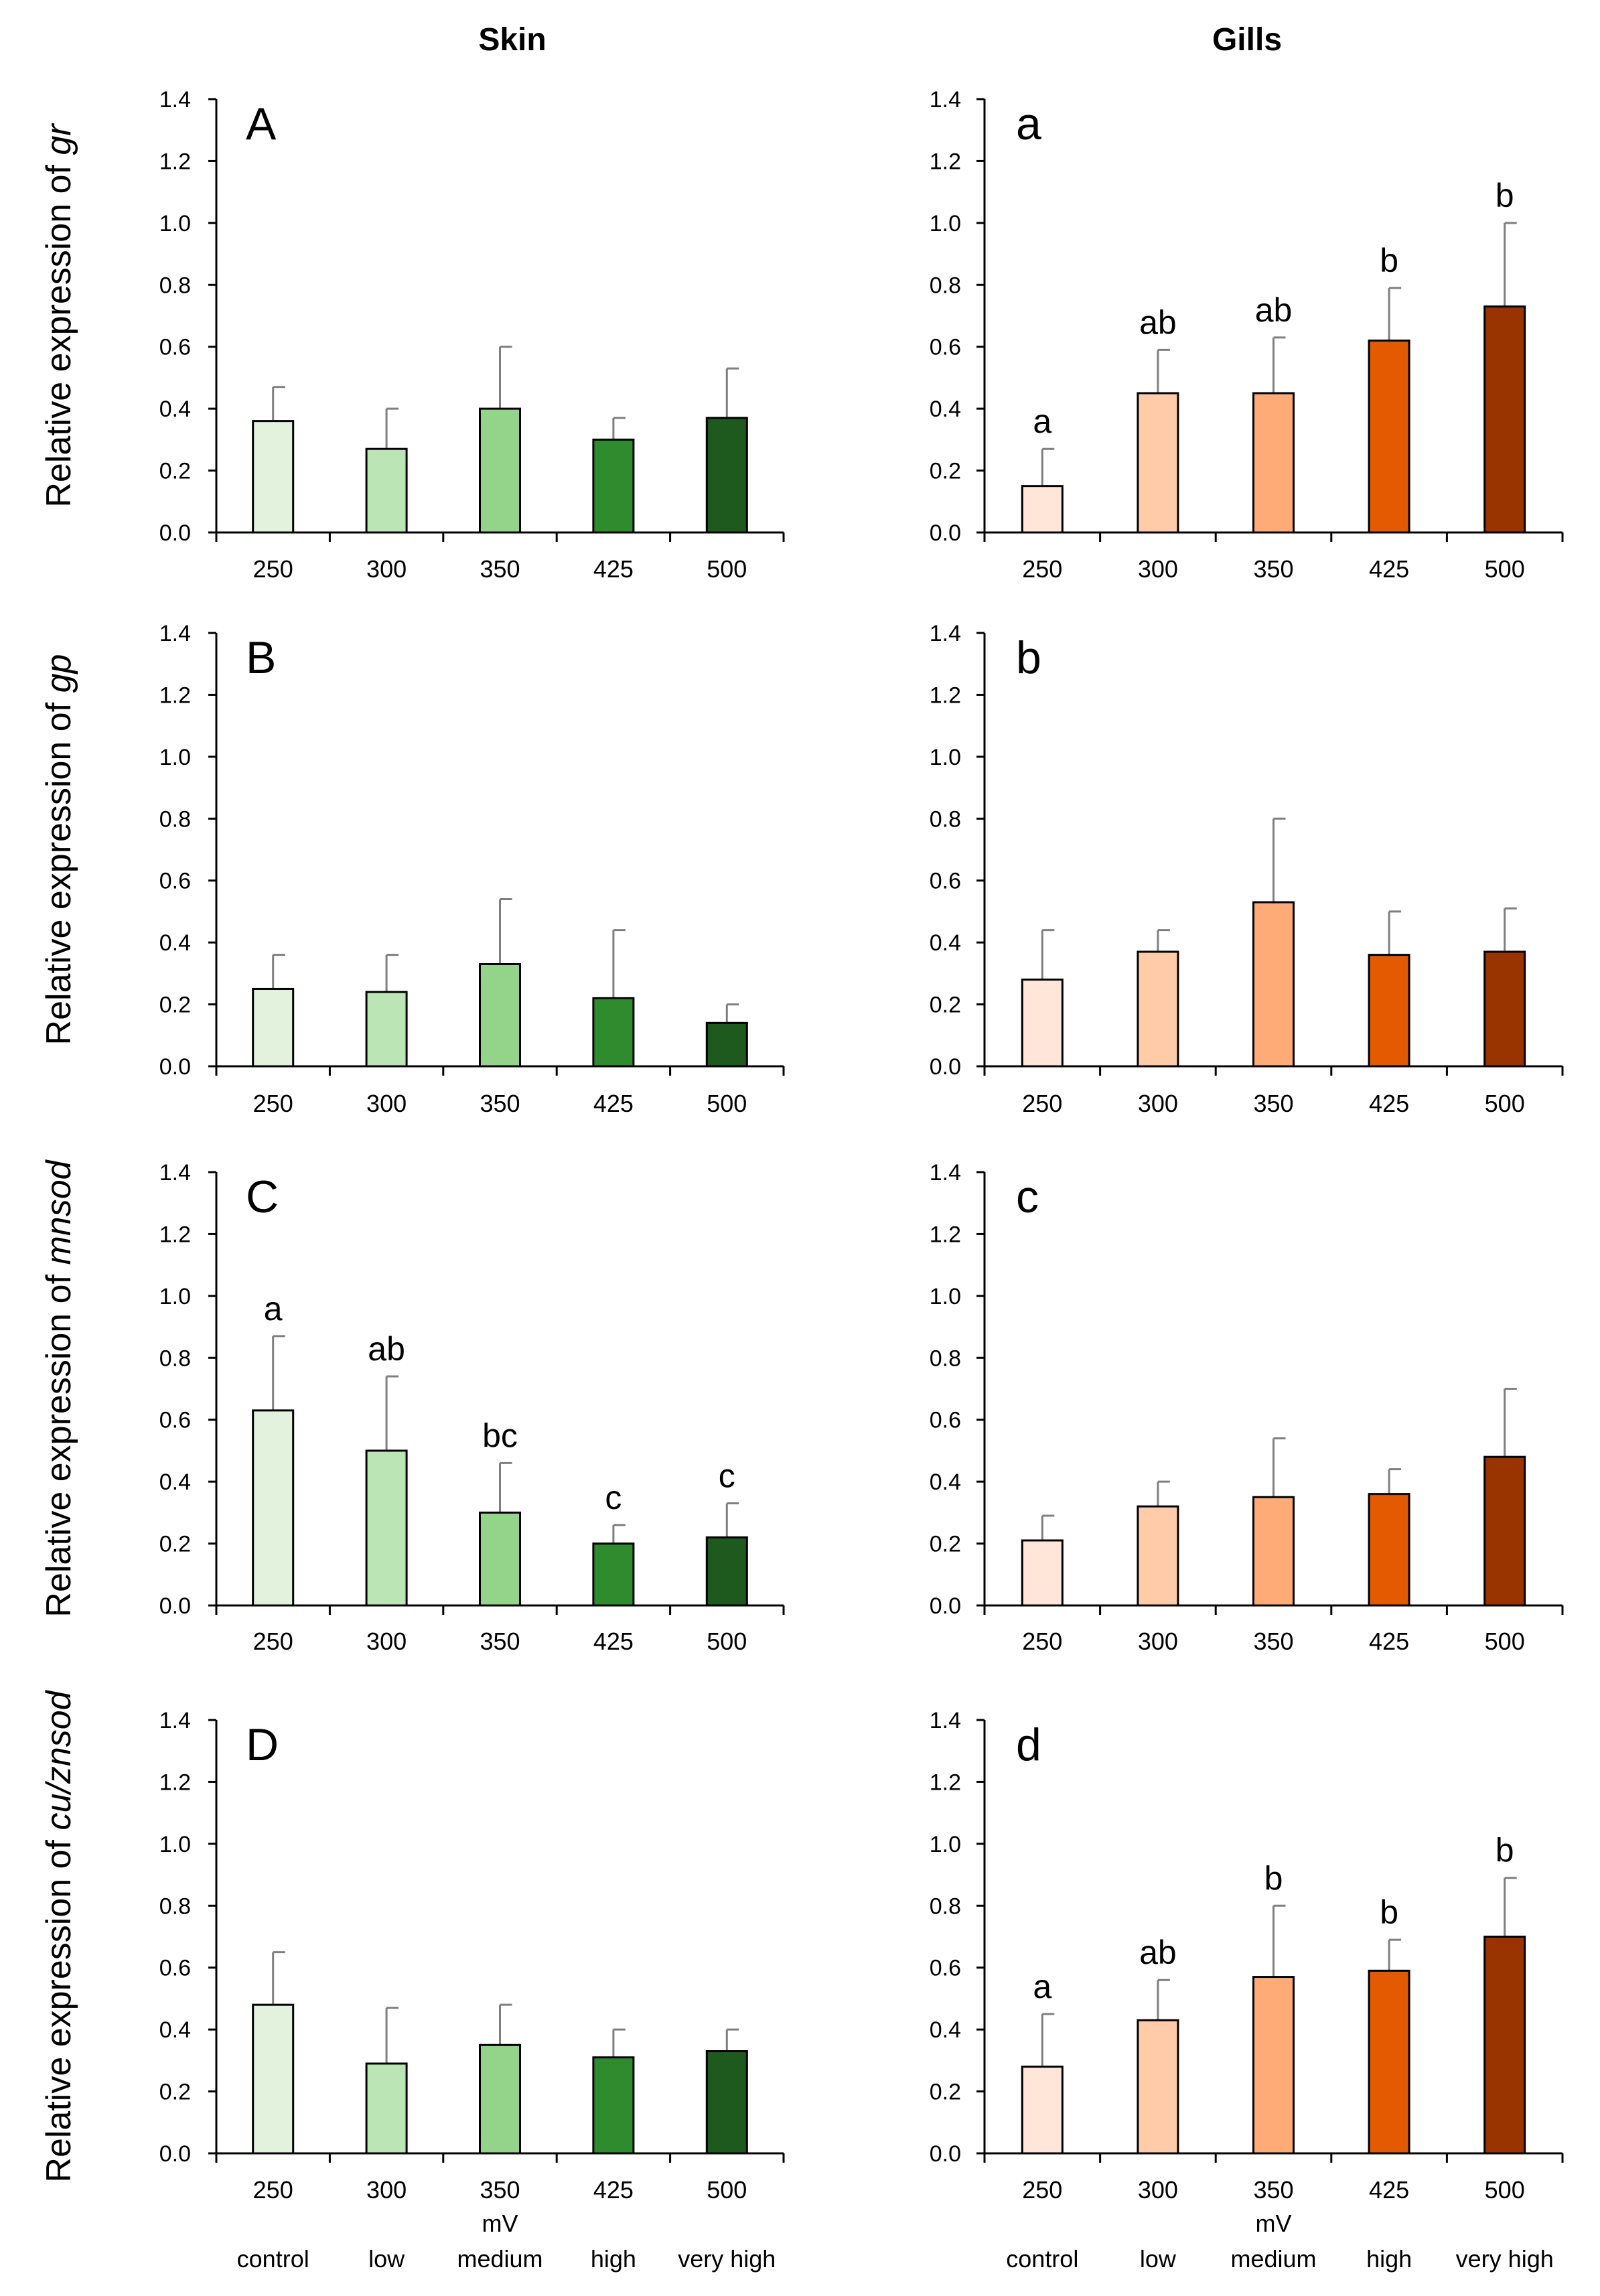 Image resolution: width=1600 pixels, height=2296 pixels. I want to click on y-axis-label: Relative expression of gr, so click(59, 315).